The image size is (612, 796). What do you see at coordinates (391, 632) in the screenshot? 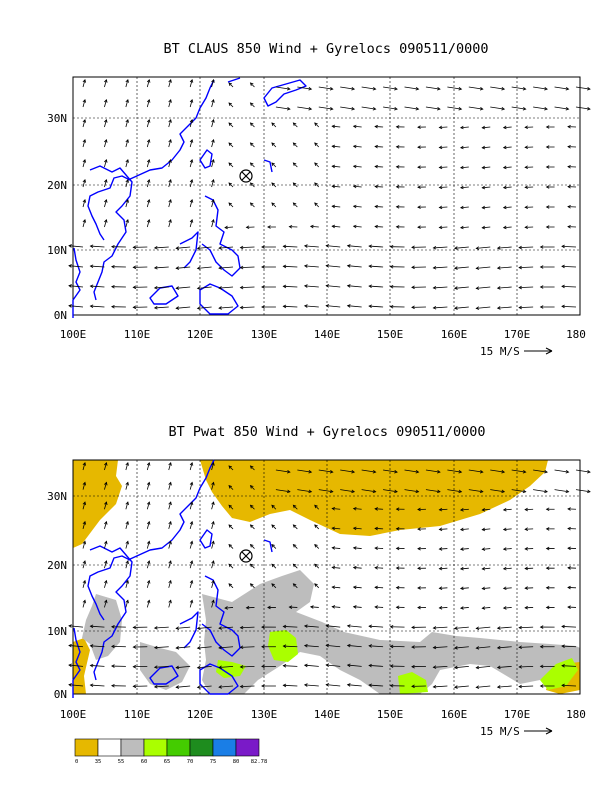
I see `pwat-moist-region-central` at bounding box center [391, 632].